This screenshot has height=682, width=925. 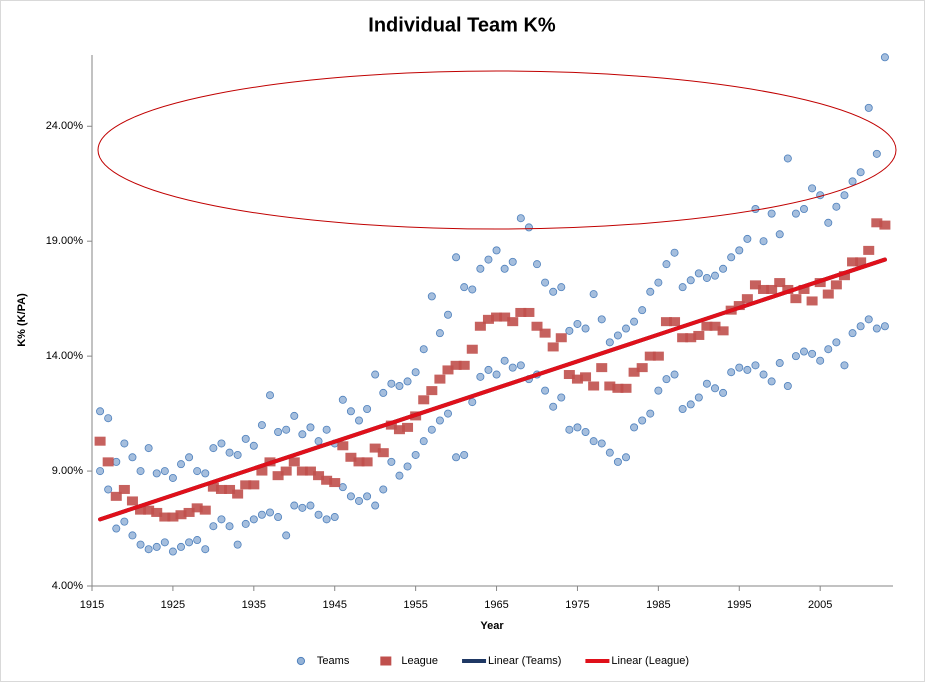 I want to click on y-tick-label: 4.00%, so click(x=67, y=586).